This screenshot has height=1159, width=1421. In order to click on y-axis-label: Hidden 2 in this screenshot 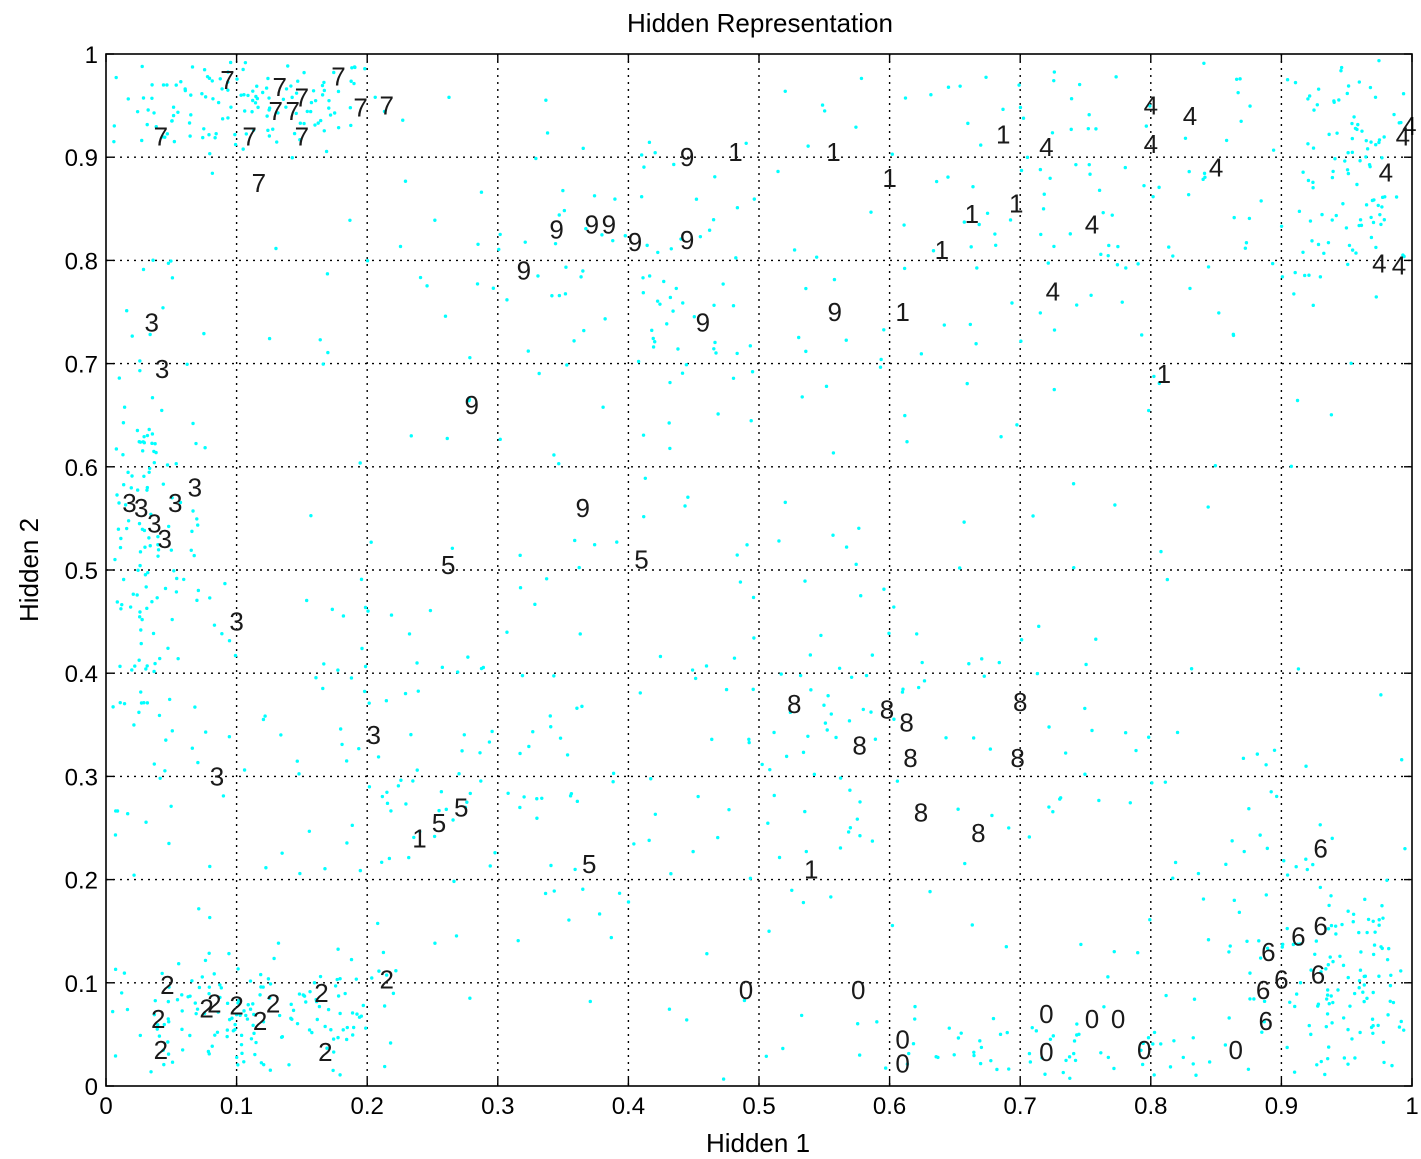, I will do `click(29, 570)`.